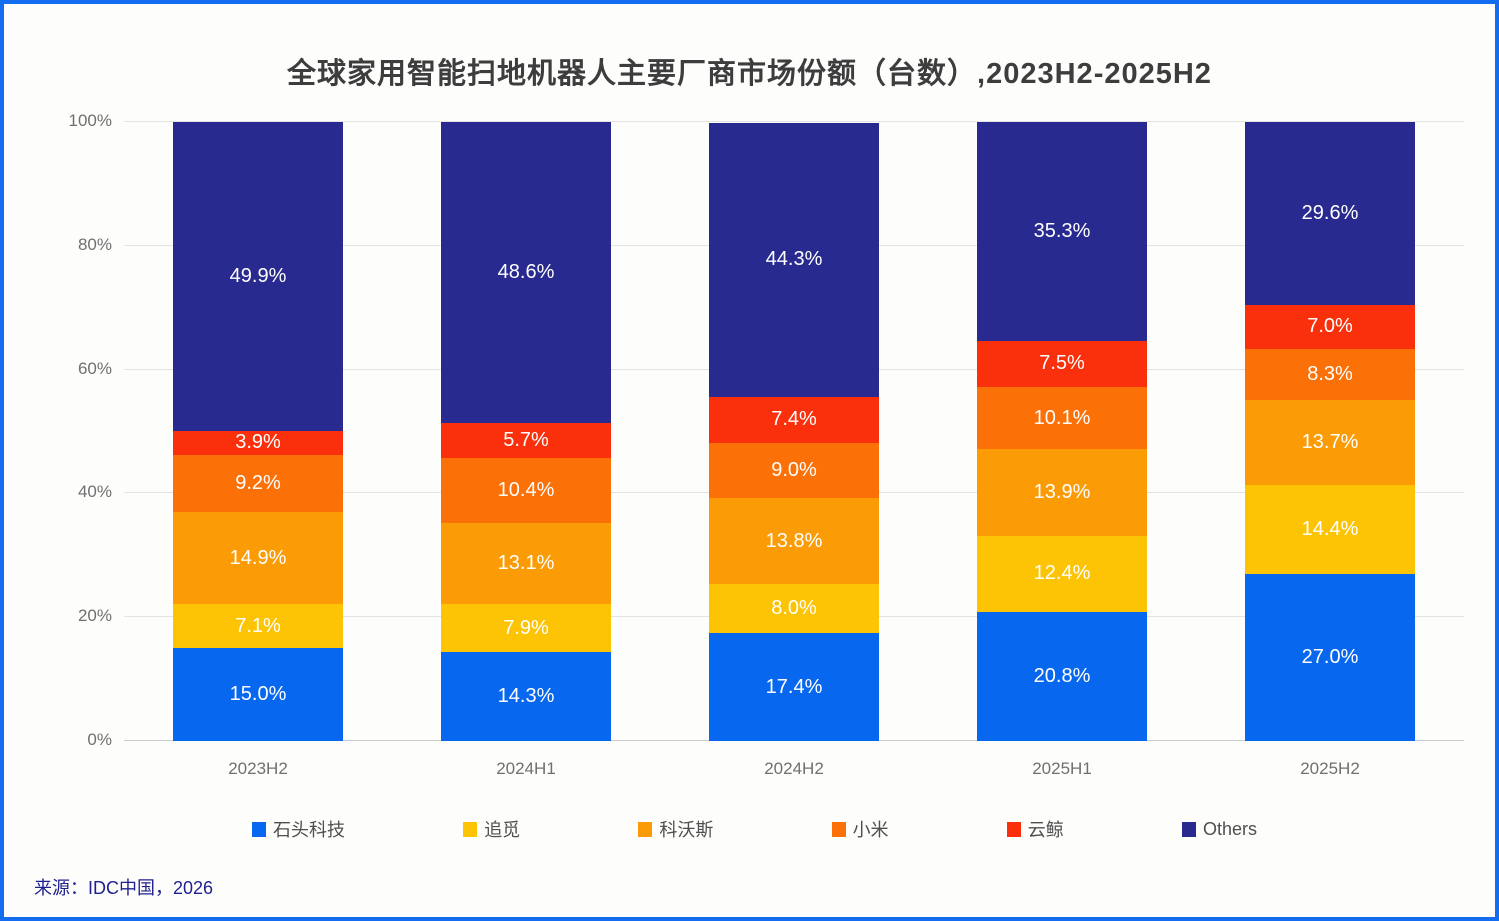 The height and width of the screenshot is (921, 1499). I want to click on bar-segment: 14.9%, so click(258, 558).